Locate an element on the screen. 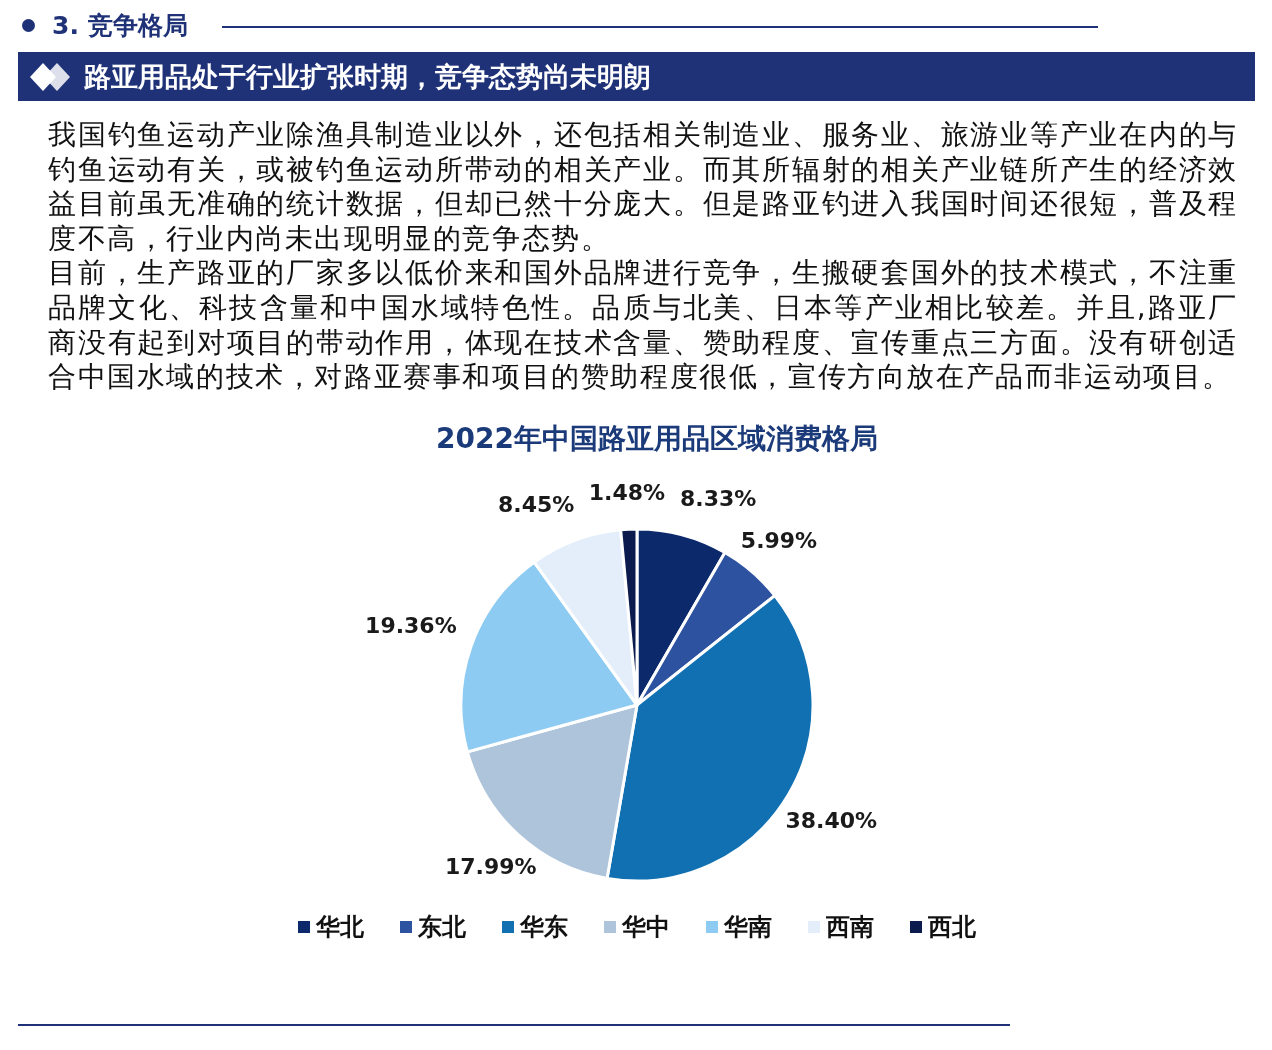 The image size is (1272, 1050). data-label: 8.33% is located at coordinates (718, 499).